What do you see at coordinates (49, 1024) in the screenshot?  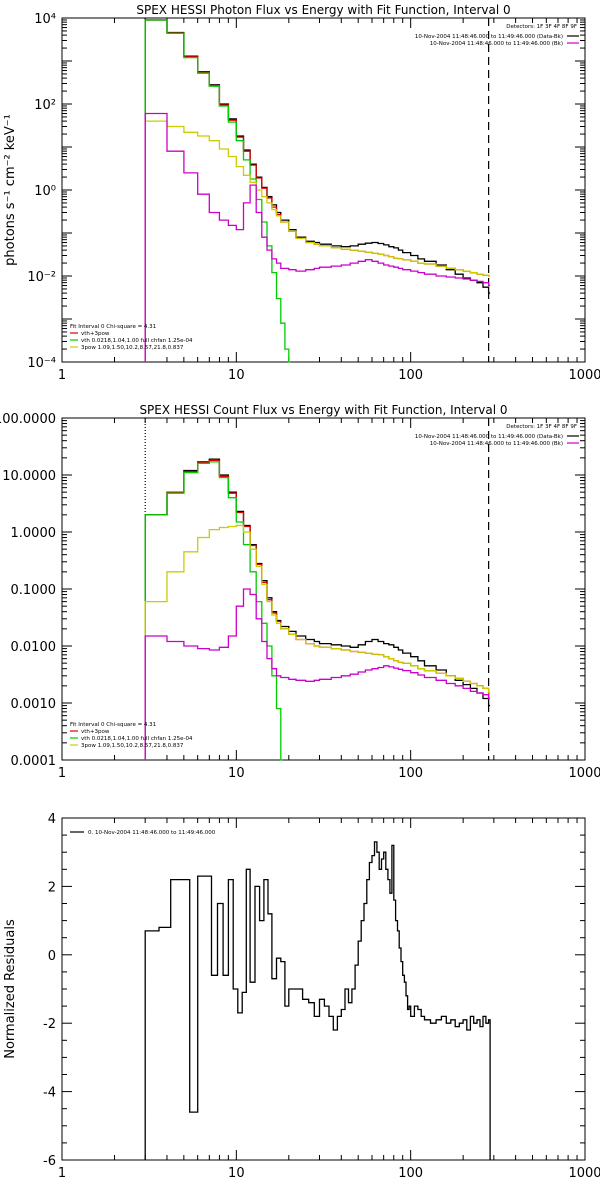 I see `y-tick-label: -2` at bounding box center [49, 1024].